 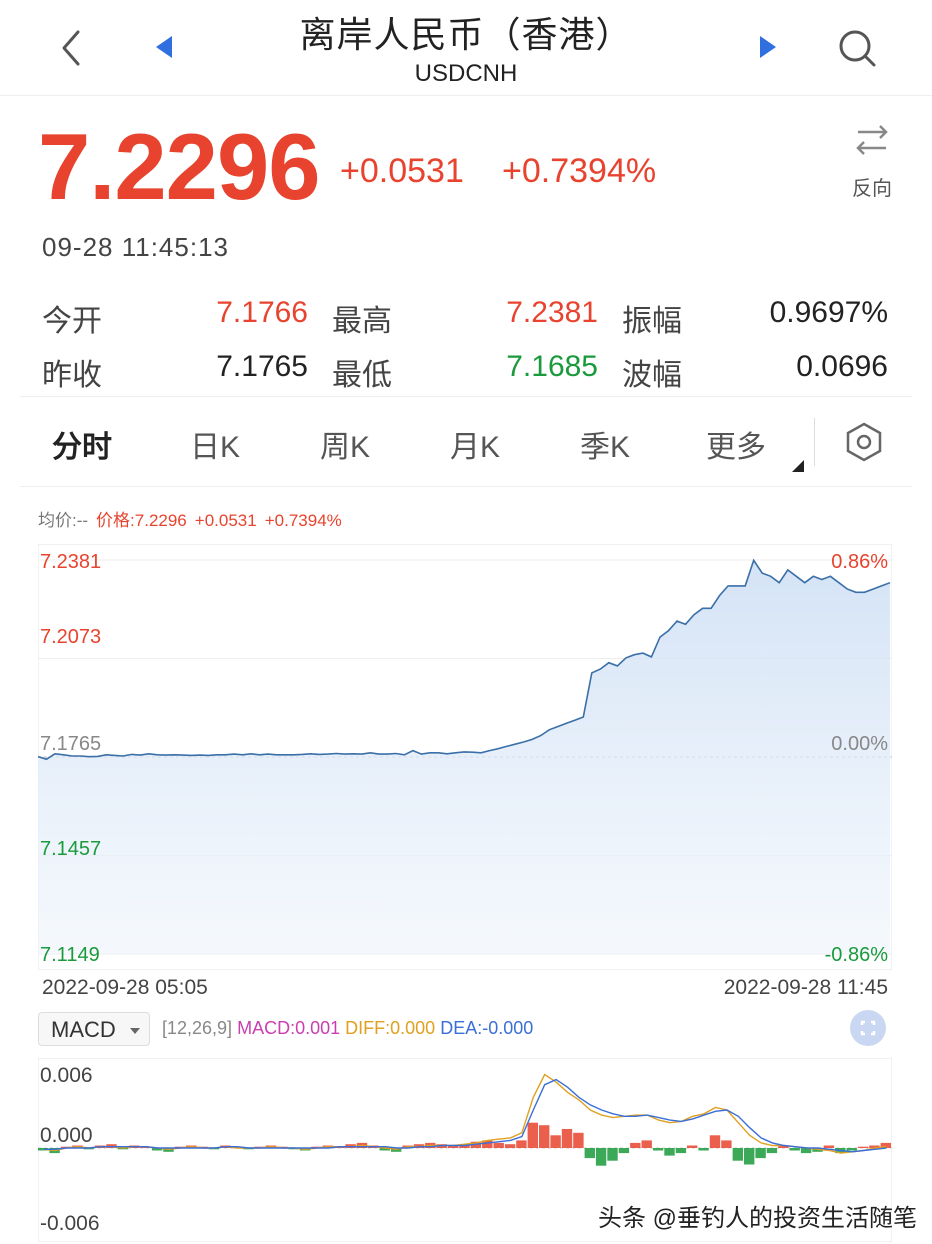 I want to click on price-change-percent: +0.7394%, so click(x=579, y=171).